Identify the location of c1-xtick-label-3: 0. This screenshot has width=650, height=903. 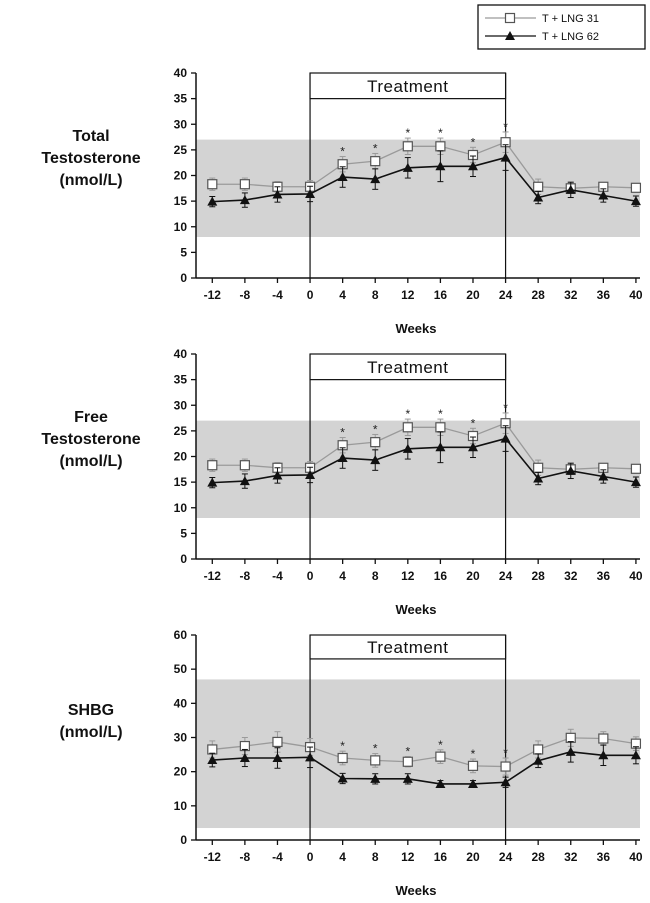
(310, 576).